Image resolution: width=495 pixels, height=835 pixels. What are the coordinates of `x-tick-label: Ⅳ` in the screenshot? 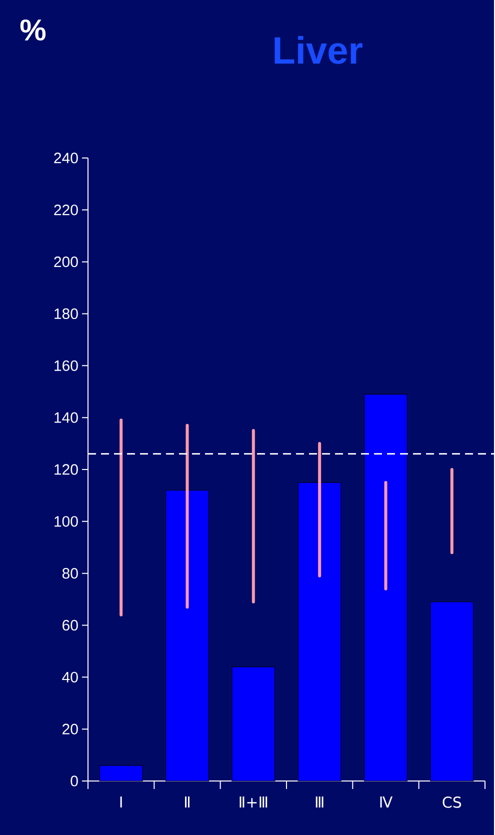 It's located at (386, 802).